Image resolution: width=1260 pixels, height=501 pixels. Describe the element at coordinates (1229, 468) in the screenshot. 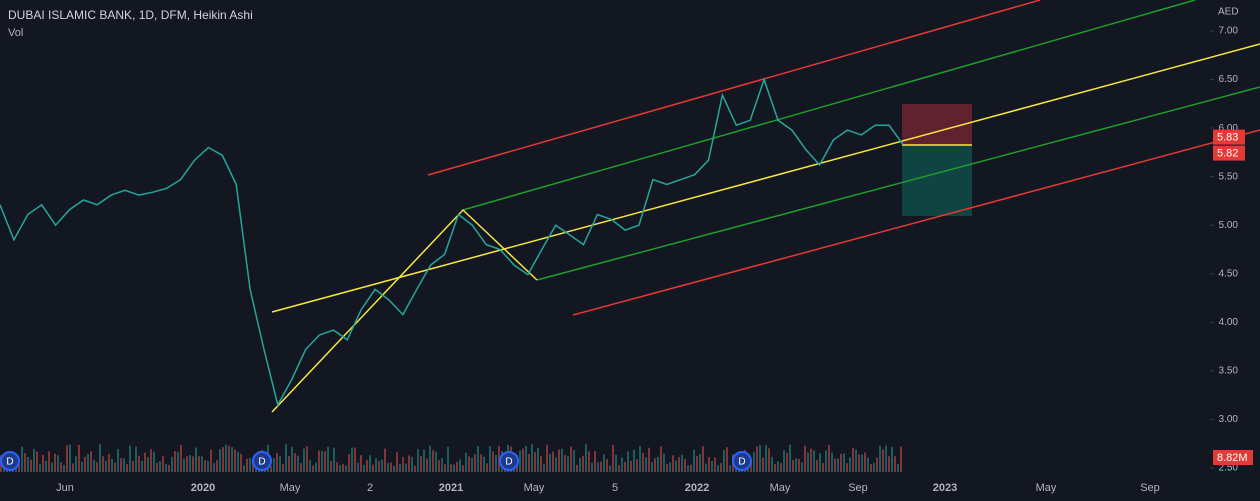

I see `y-tick-label: 2.50` at that location.